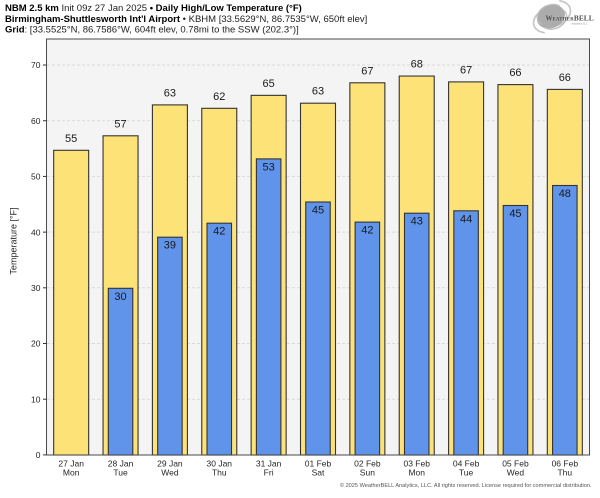 Image resolution: width=600 pixels, height=498 pixels. What do you see at coordinates (219, 97) in the screenshot?
I see `svg-text: 62` at bounding box center [219, 97].